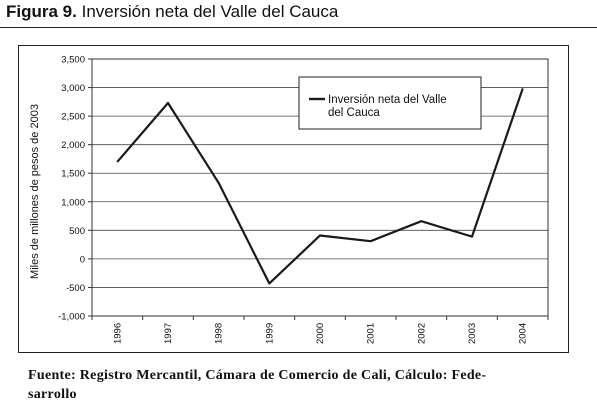  What do you see at coordinates (298, 27) in the screenshot?
I see `title-divider` at bounding box center [298, 27].